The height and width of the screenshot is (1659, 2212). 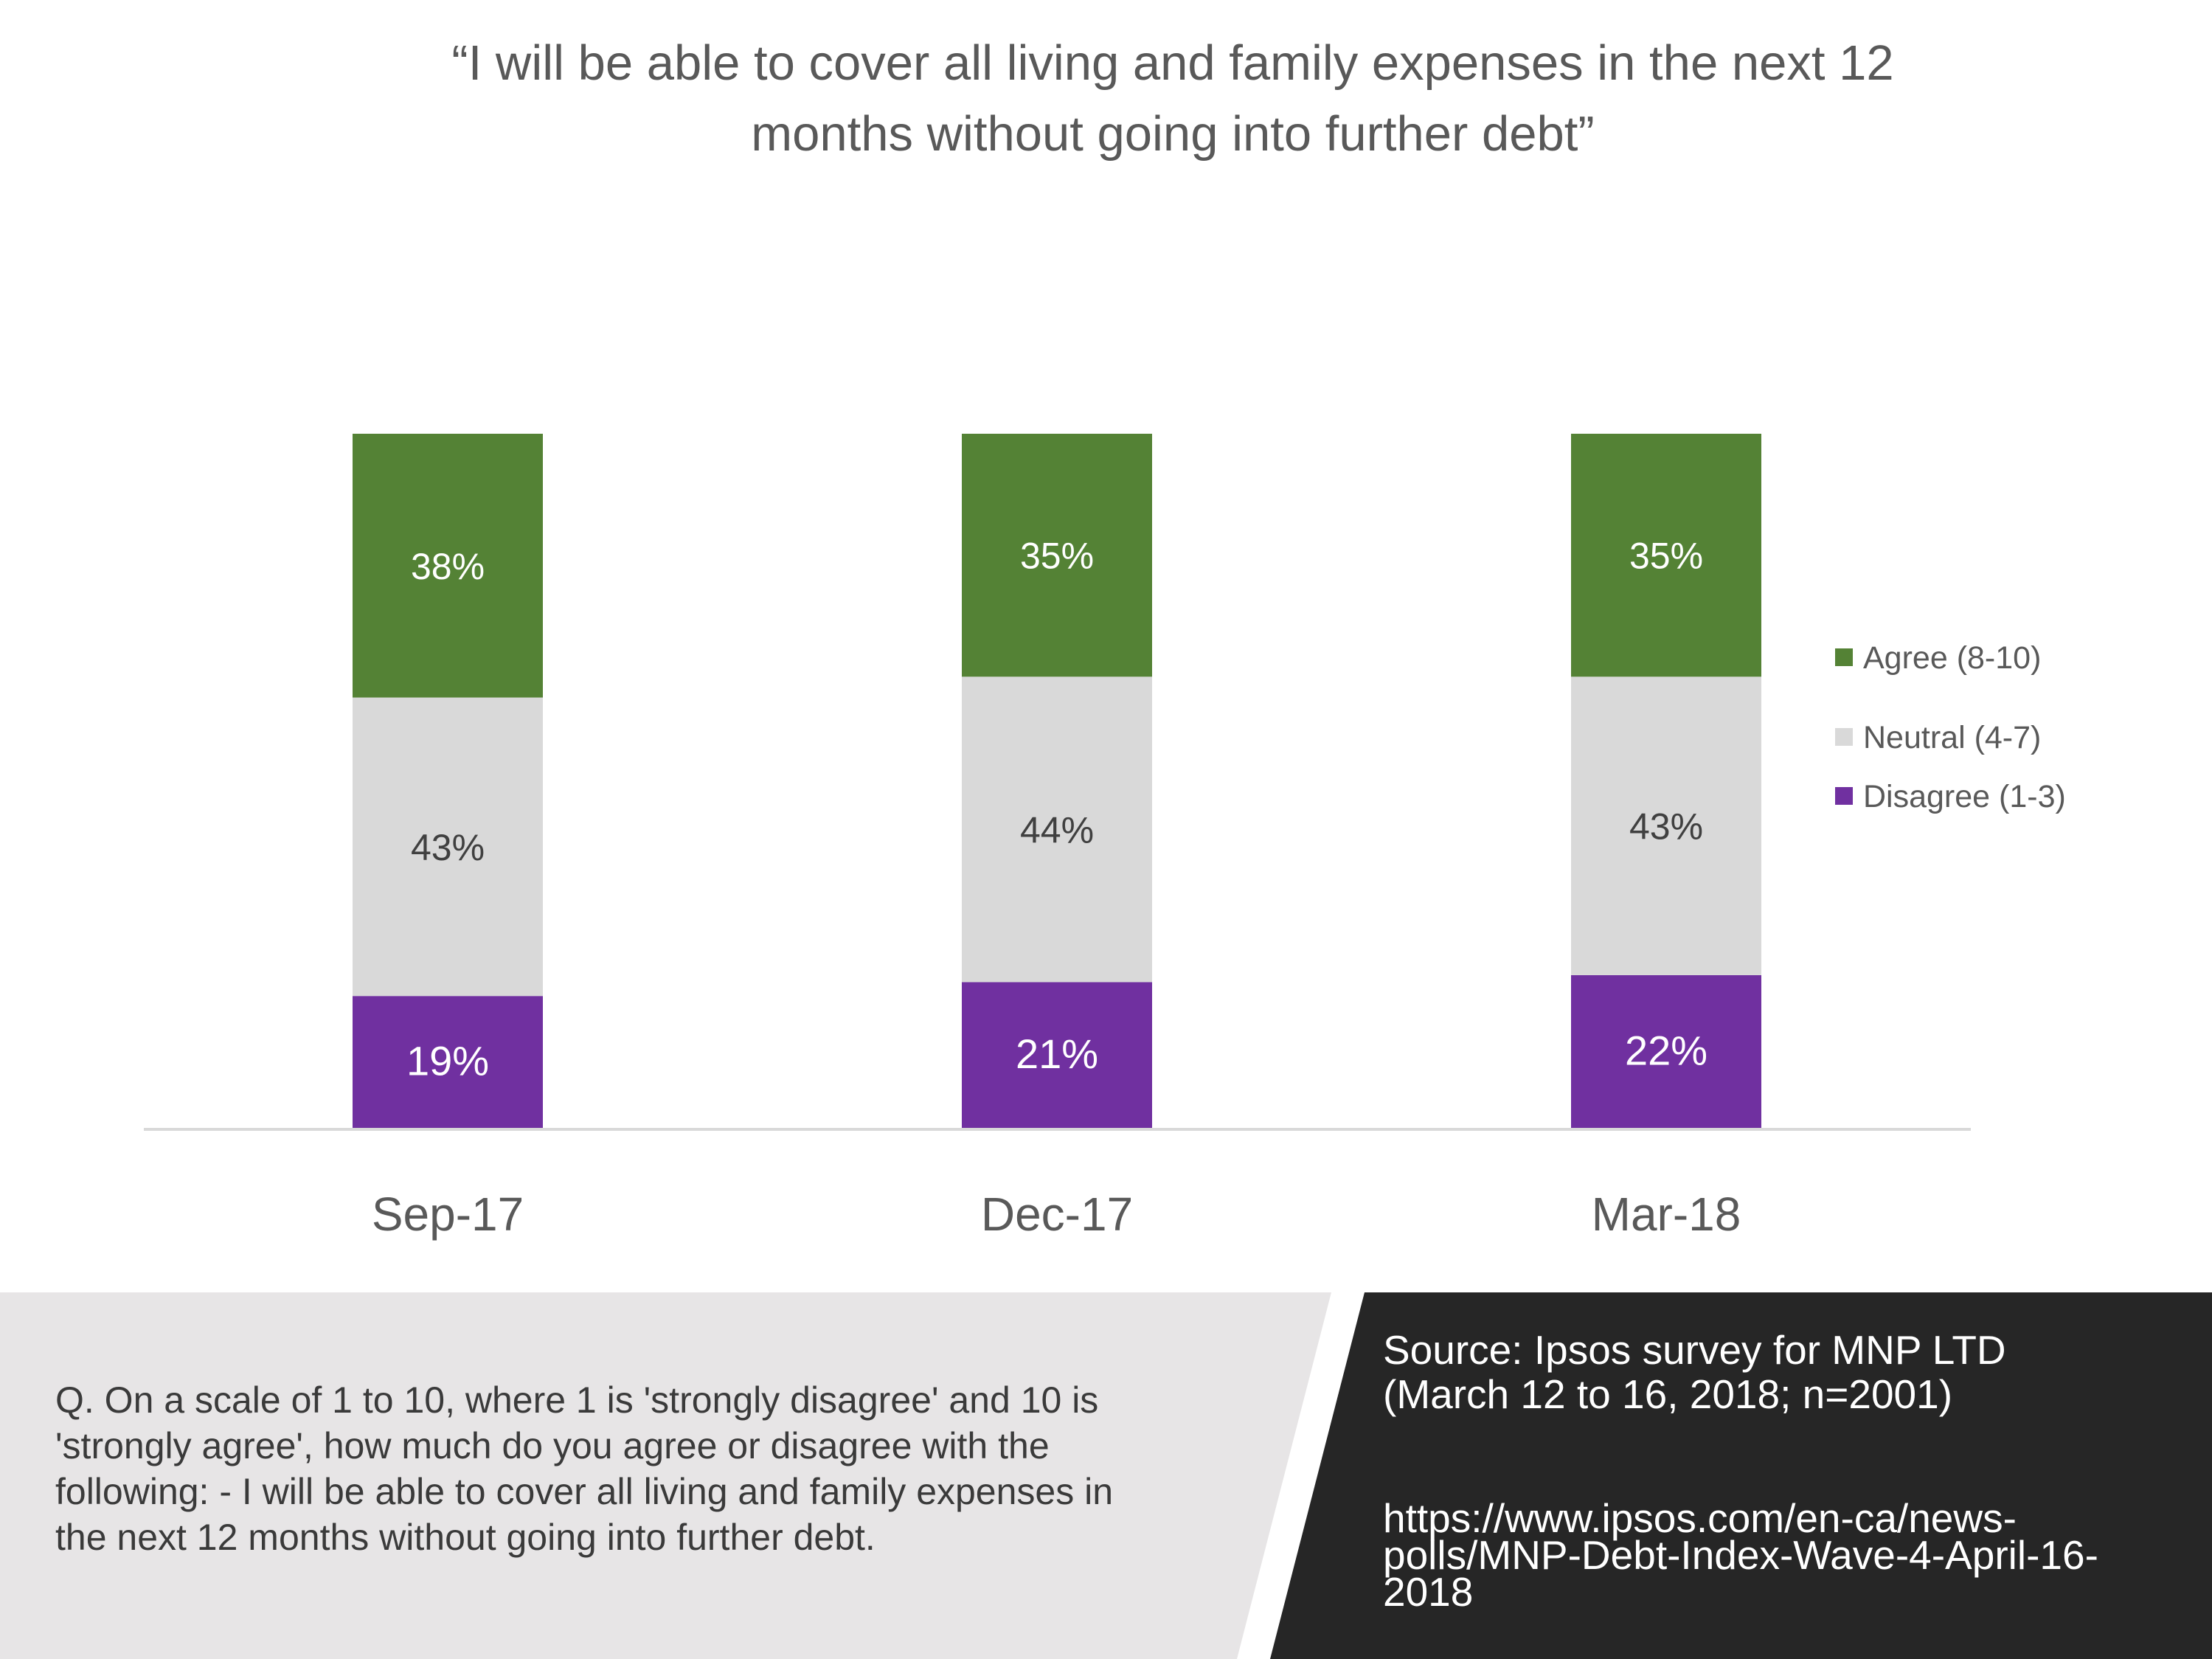 What do you see at coordinates (1668, 1394) in the screenshot?
I see `source-line-2: (March 12 to 16, 2018; n=2001)` at bounding box center [1668, 1394].